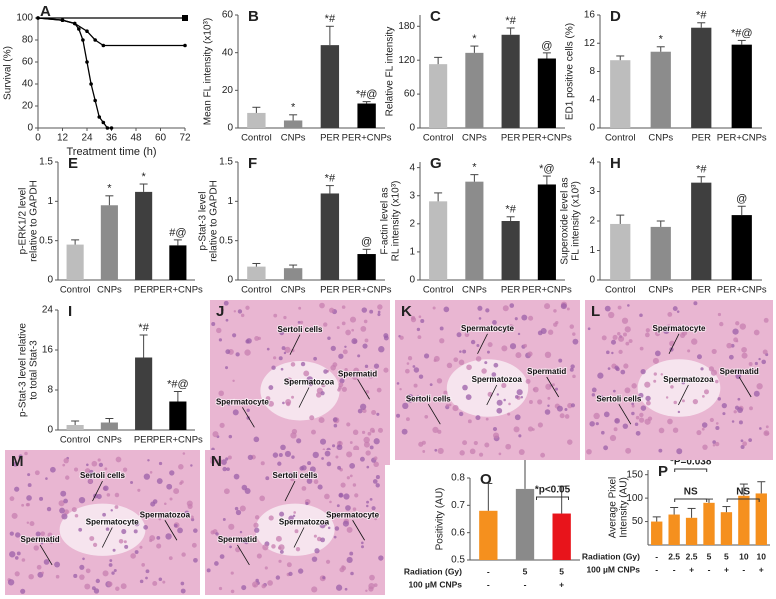 This screenshot has width=776, height=599. I want to click on pointer, so click(248, 417).